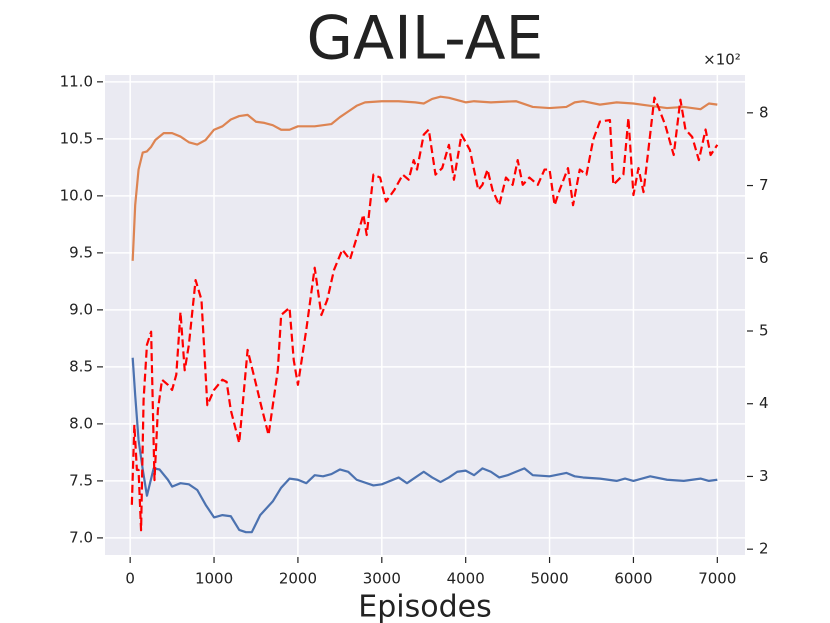  What do you see at coordinates (81, 537) in the screenshot?
I see `y-tick-label: 7.0` at bounding box center [81, 537].